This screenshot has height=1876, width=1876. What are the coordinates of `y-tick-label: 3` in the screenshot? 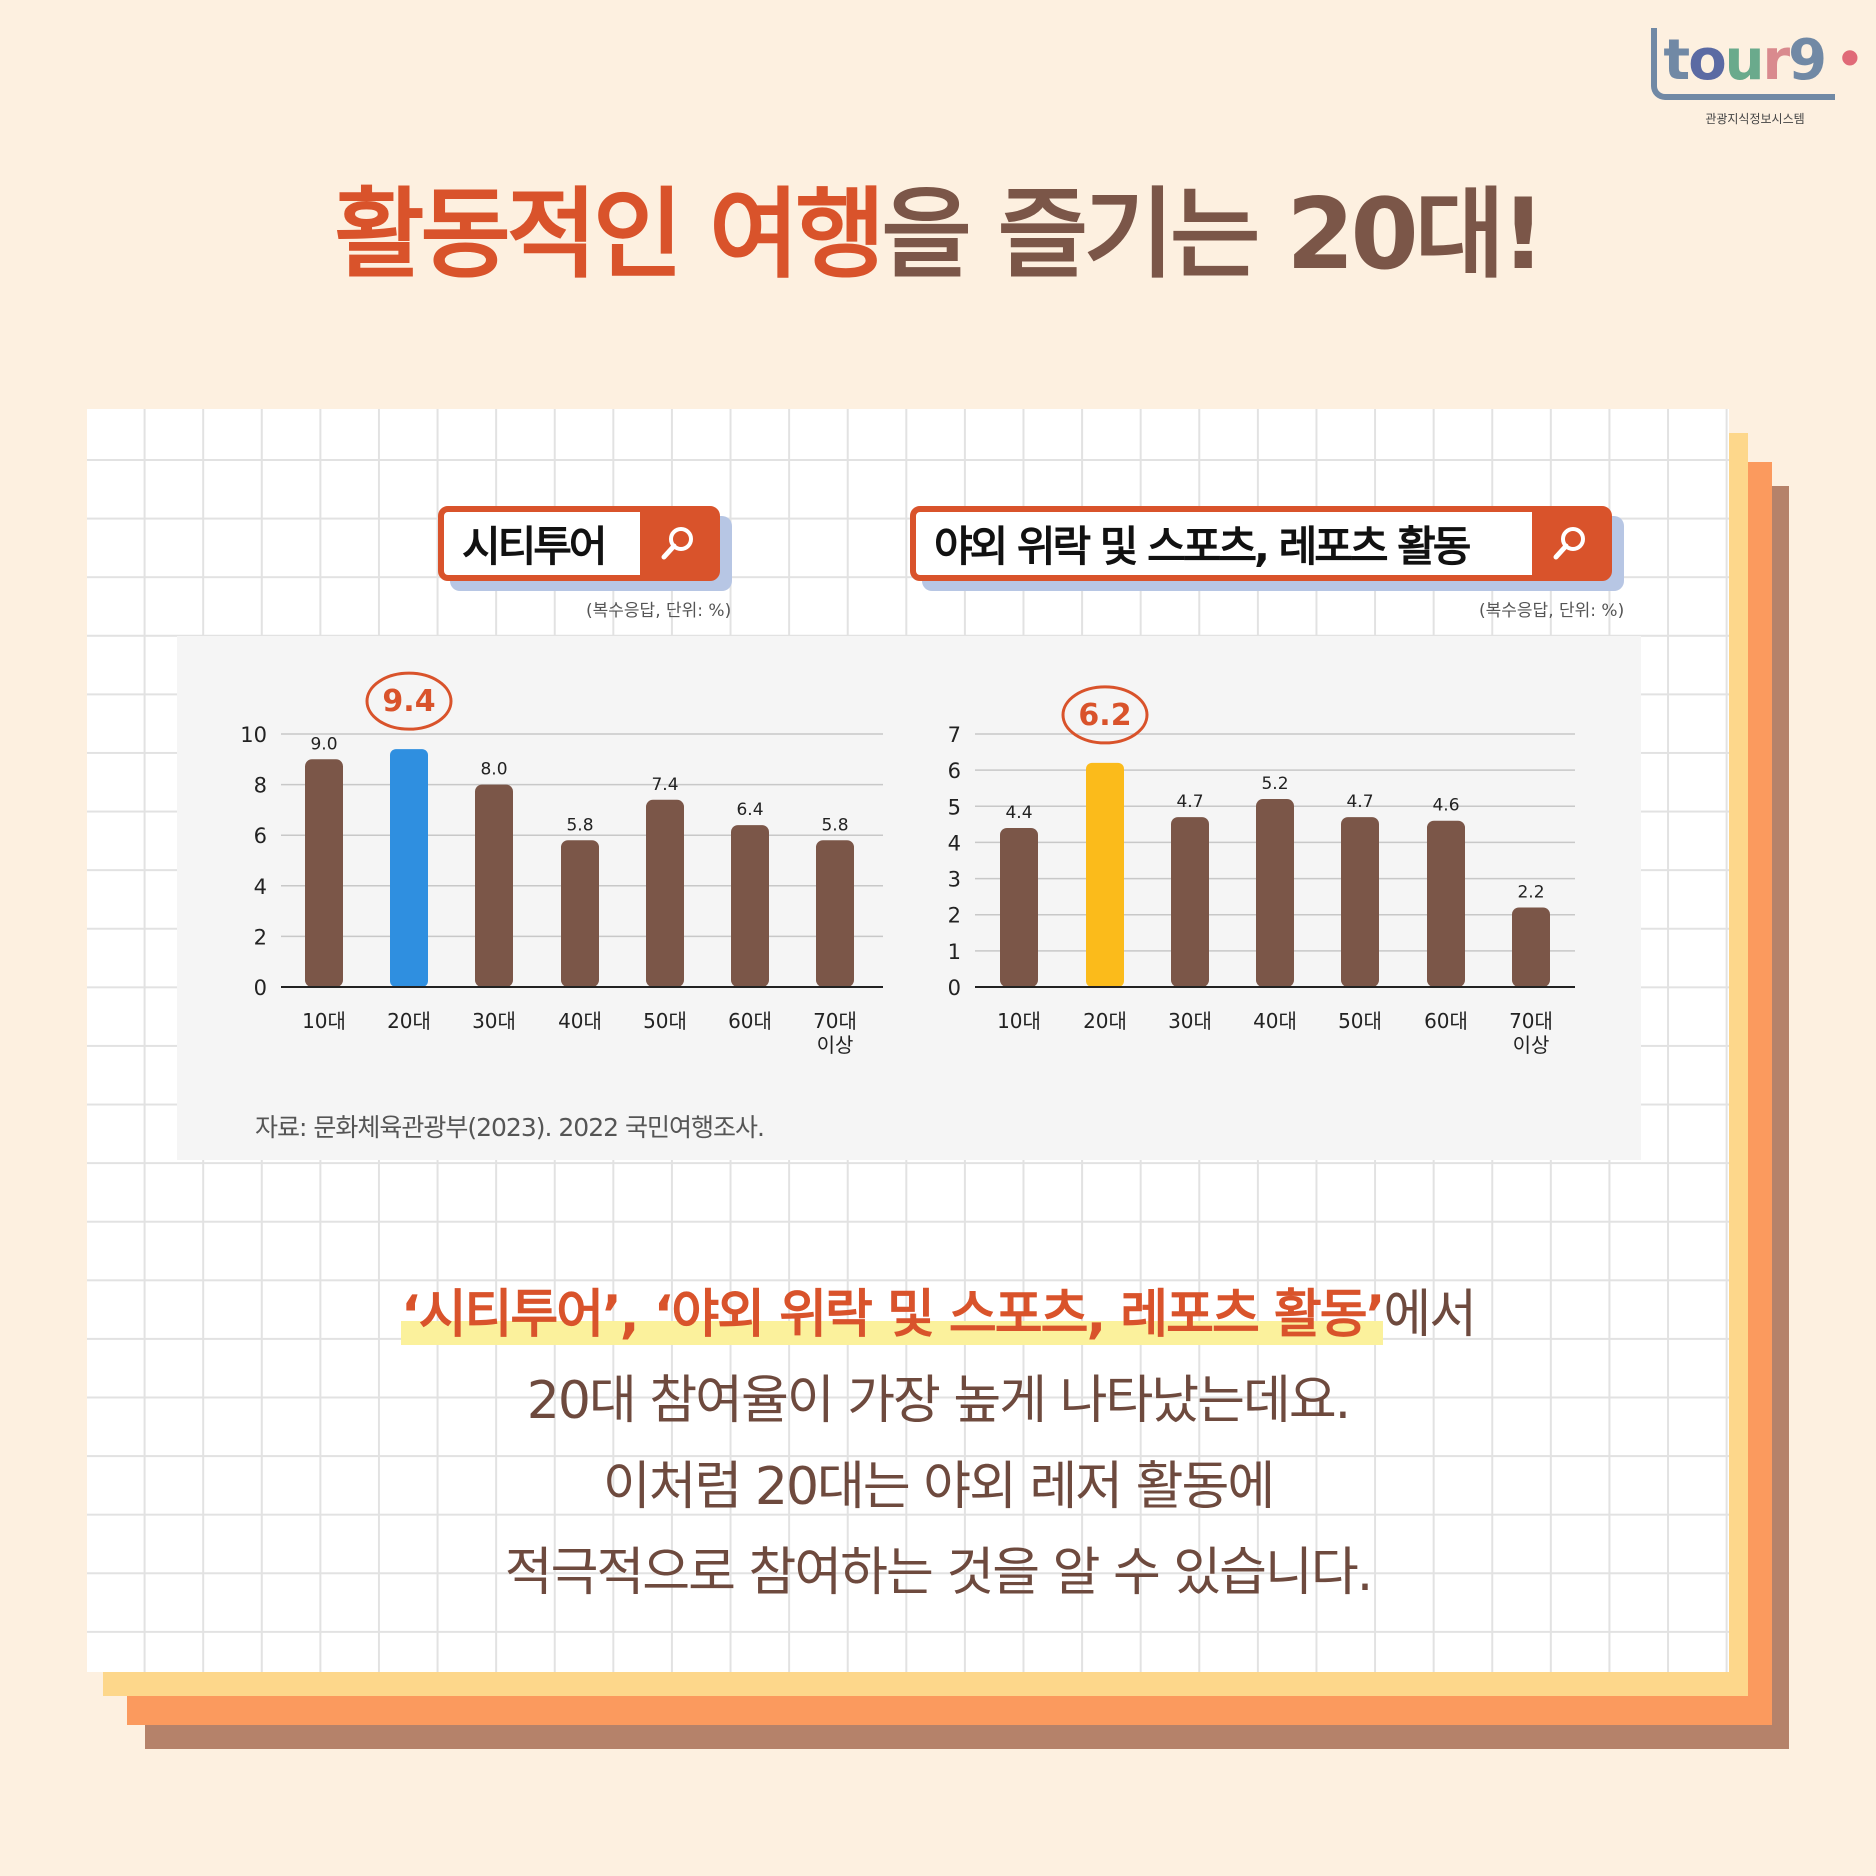 It's located at (954, 880).